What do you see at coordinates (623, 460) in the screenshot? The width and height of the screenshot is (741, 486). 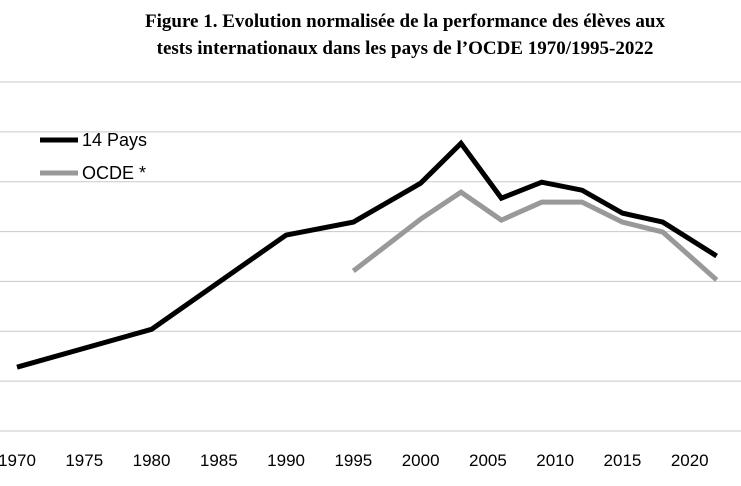 I see `x-tick-label: 2015` at bounding box center [623, 460].